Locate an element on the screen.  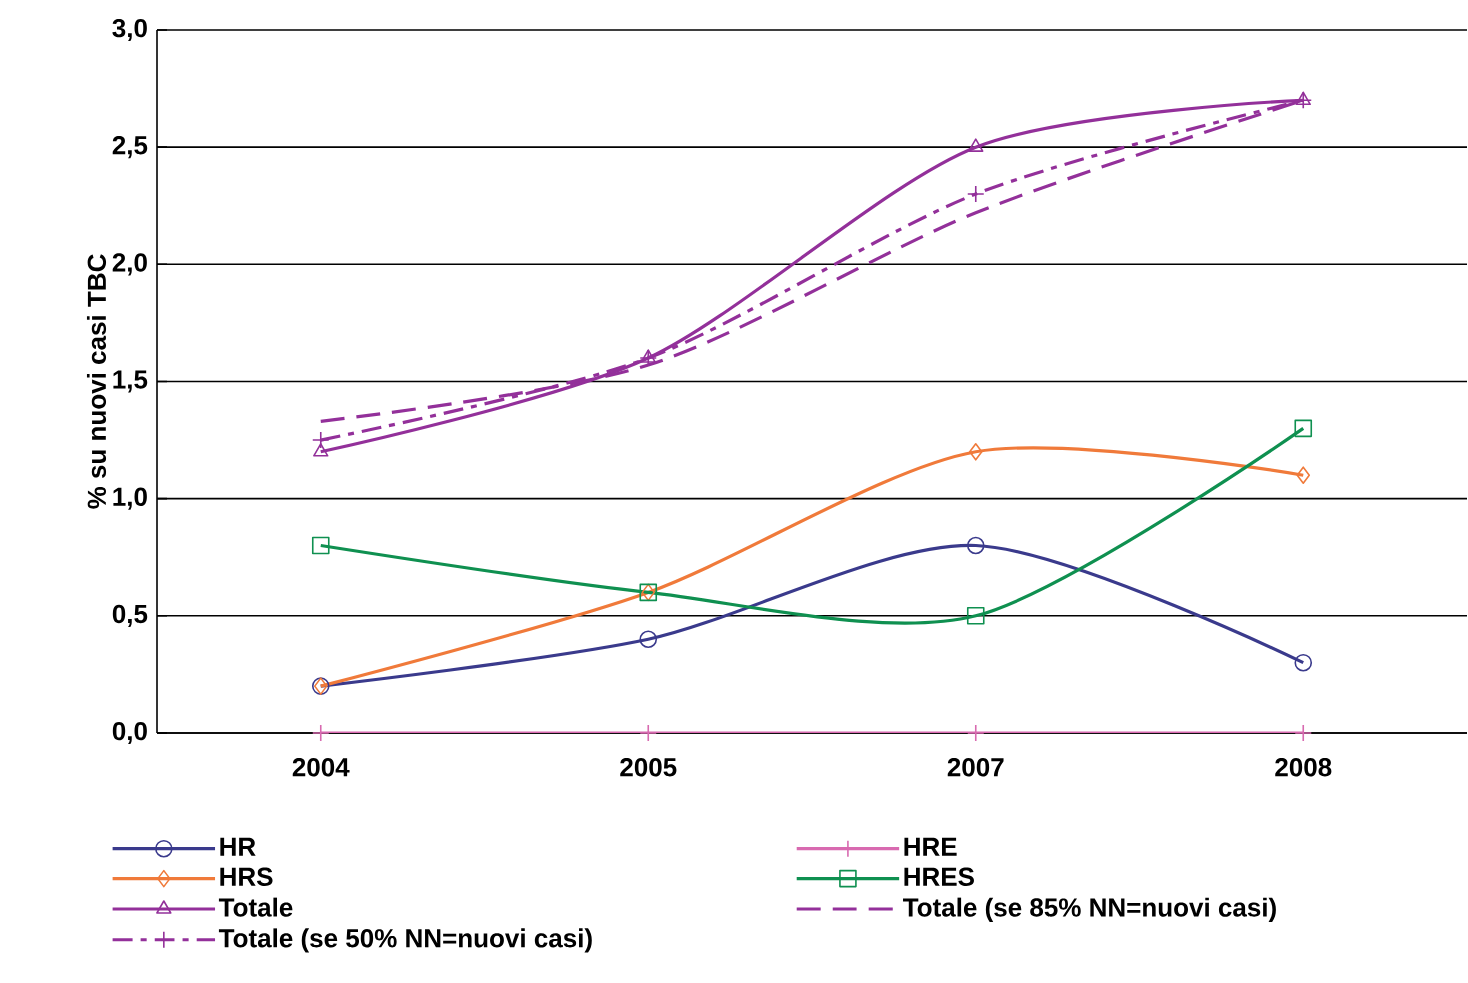
x-tick-label: 2008 is located at coordinates (1303, 767).